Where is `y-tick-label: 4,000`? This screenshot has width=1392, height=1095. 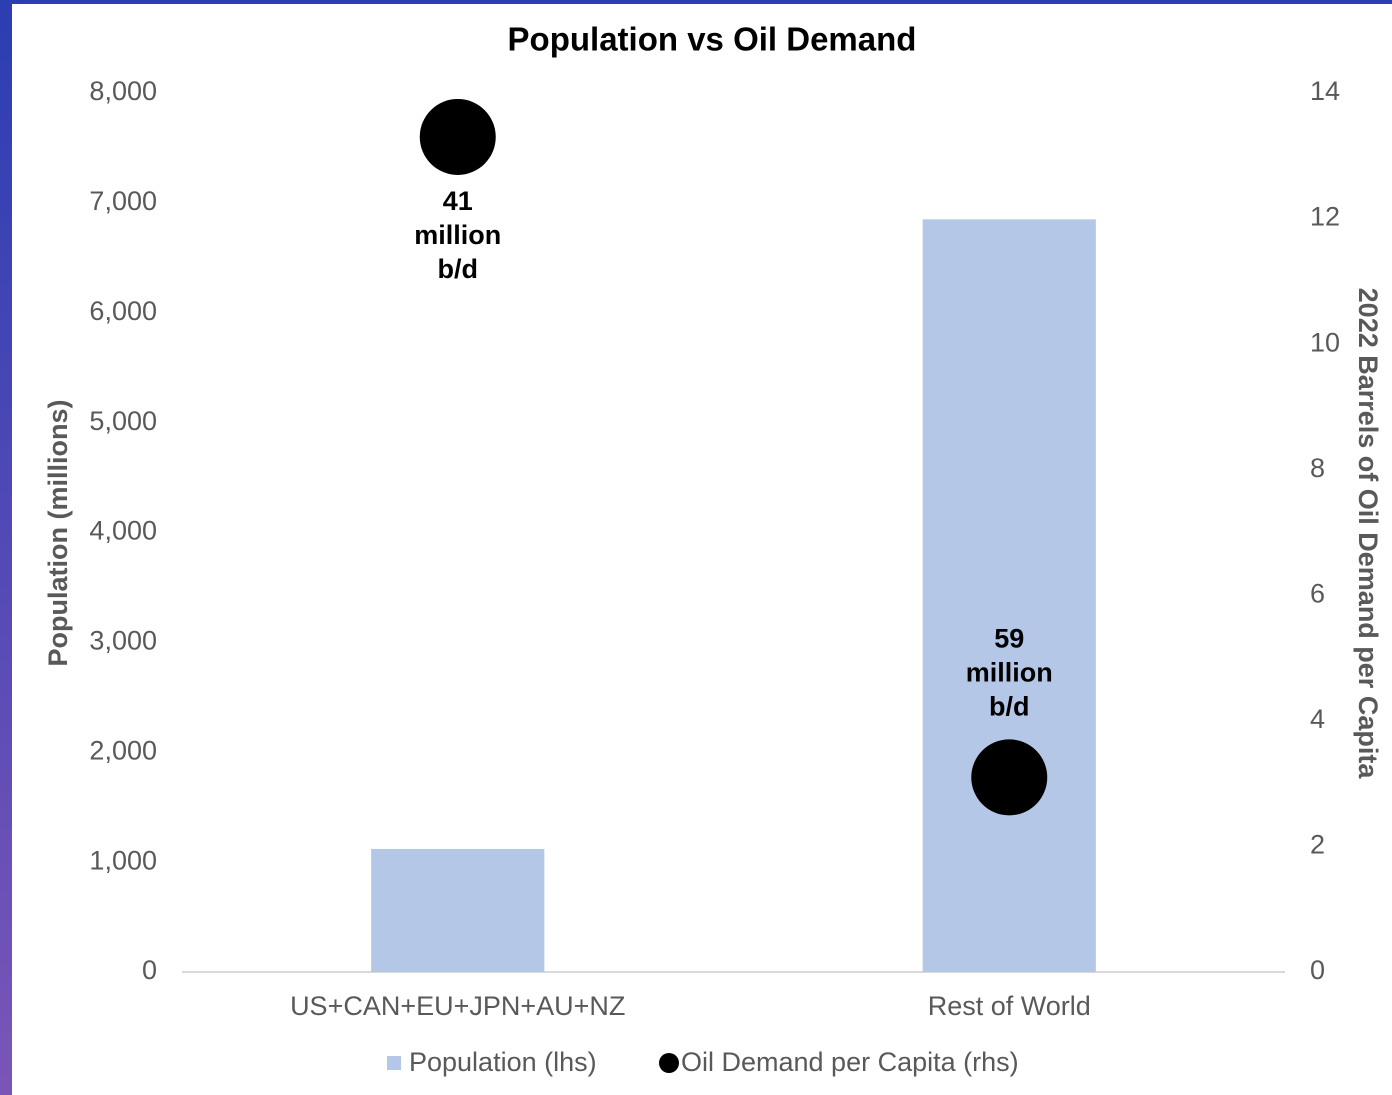 y-tick-label: 4,000 is located at coordinates (123, 531).